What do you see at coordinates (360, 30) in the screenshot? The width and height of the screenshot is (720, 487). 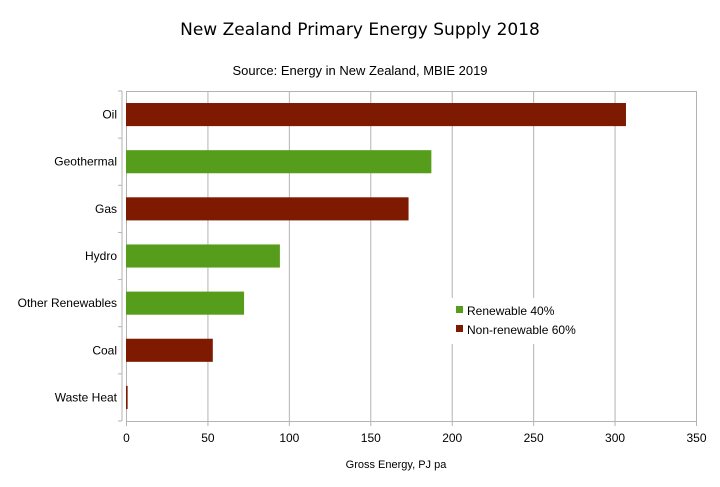 I see `chart-title: New Zealand Primary Energy Supply 2018` at bounding box center [360, 30].